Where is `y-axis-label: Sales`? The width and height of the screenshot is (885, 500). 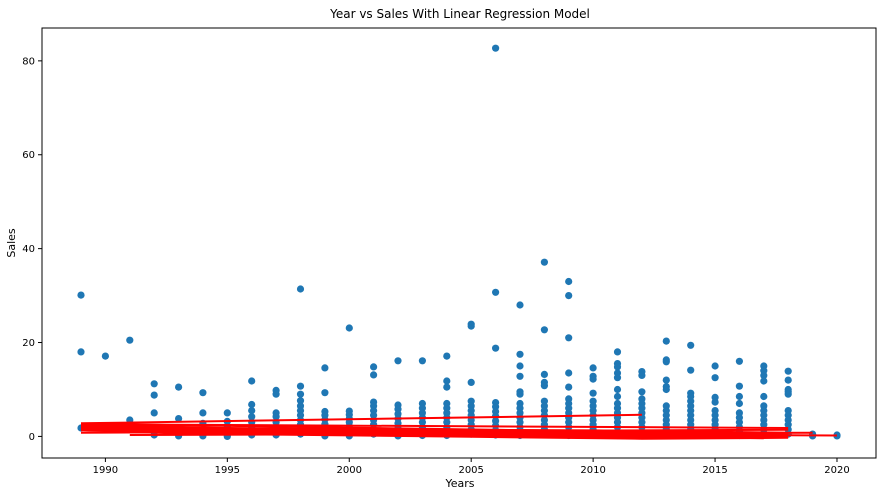
y-axis-label: Sales is located at coordinates (11, 243).